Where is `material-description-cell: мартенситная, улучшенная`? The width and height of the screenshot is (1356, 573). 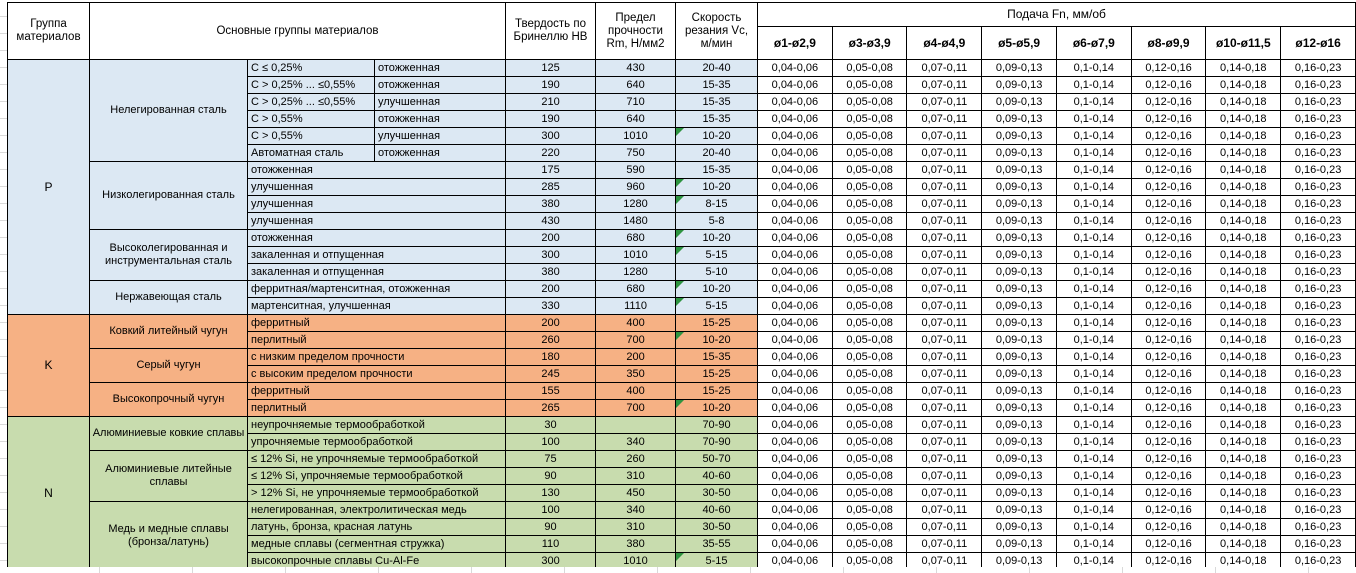 material-description-cell: мартенситная, улучшенная is located at coordinates (376, 306).